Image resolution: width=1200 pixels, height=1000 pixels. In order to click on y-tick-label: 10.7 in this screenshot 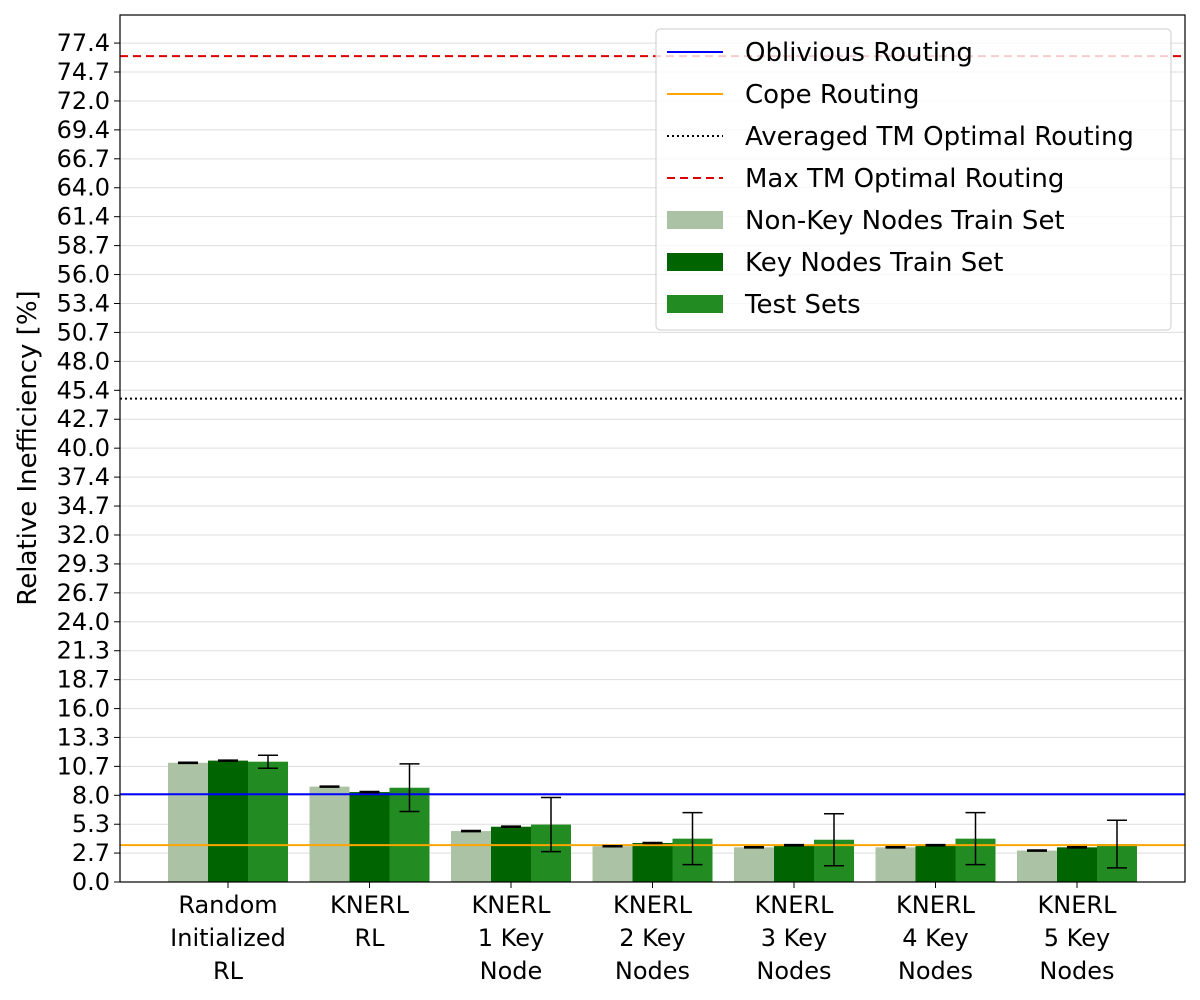, I will do `click(83, 766)`.